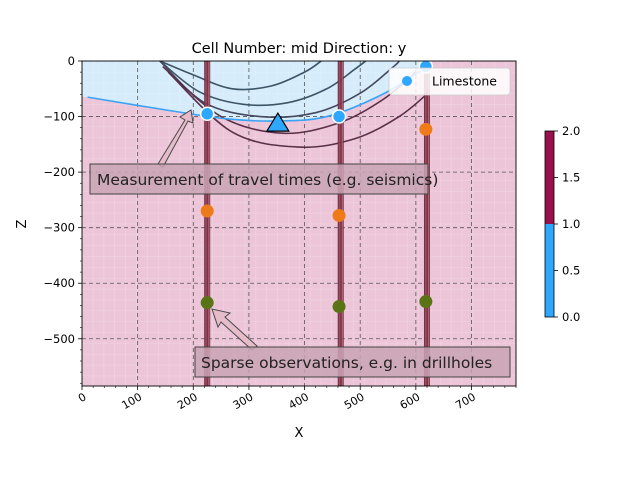 The width and height of the screenshot is (640, 484). What do you see at coordinates (277, 121) in the screenshot?
I see `triangle-marker` at bounding box center [277, 121].